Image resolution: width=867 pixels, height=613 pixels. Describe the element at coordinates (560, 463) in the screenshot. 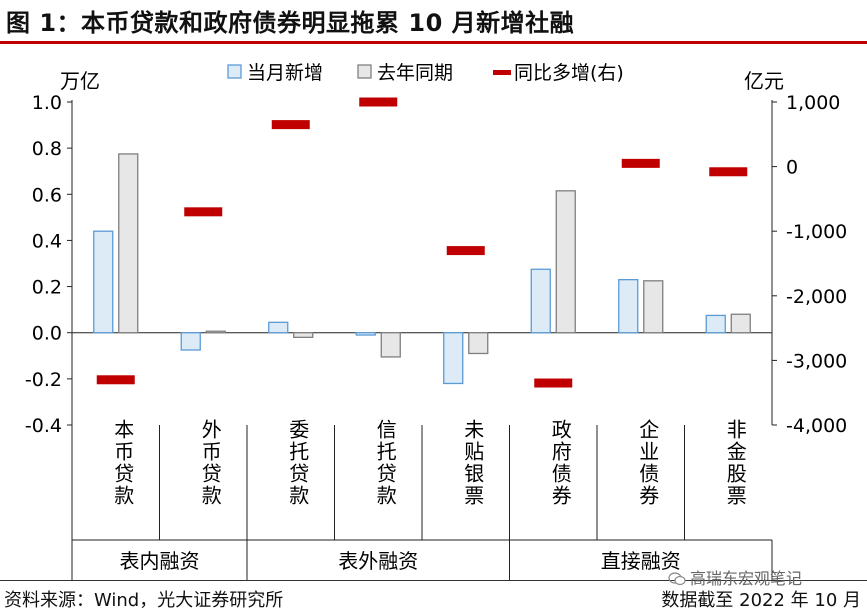

I see `category-label: 政府债券` at that location.